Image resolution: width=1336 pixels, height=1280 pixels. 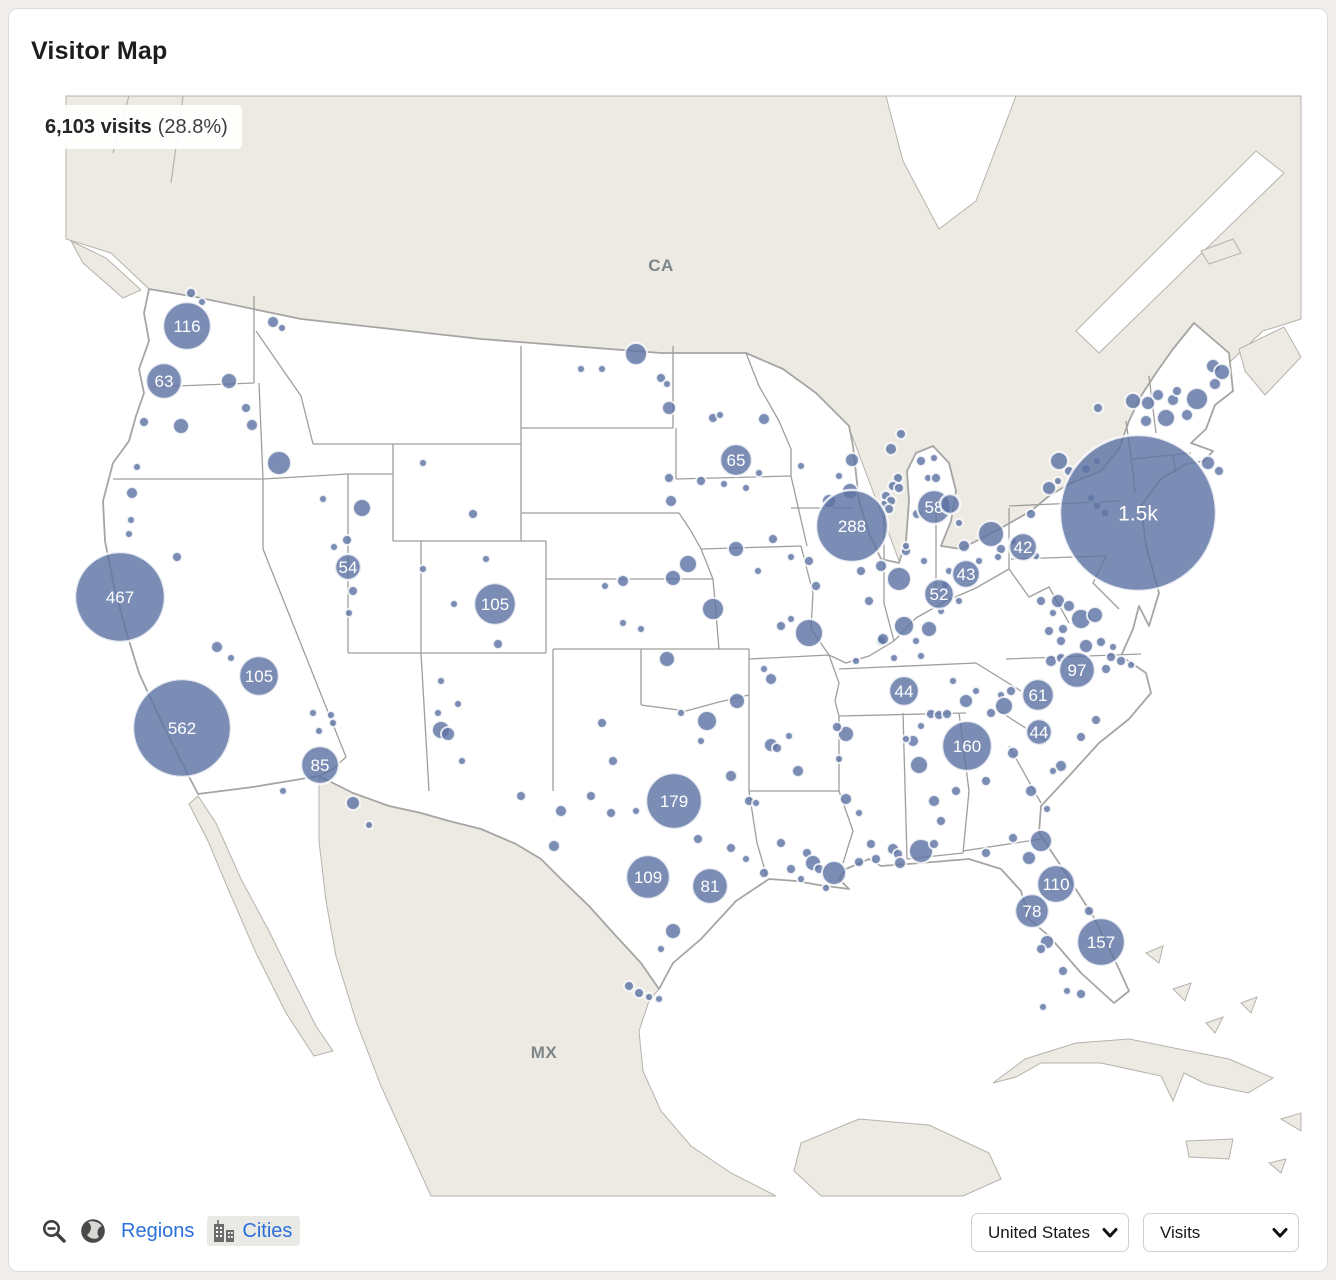 I want to click on cities-mode-link: Cities, so click(x=267, y=1230).